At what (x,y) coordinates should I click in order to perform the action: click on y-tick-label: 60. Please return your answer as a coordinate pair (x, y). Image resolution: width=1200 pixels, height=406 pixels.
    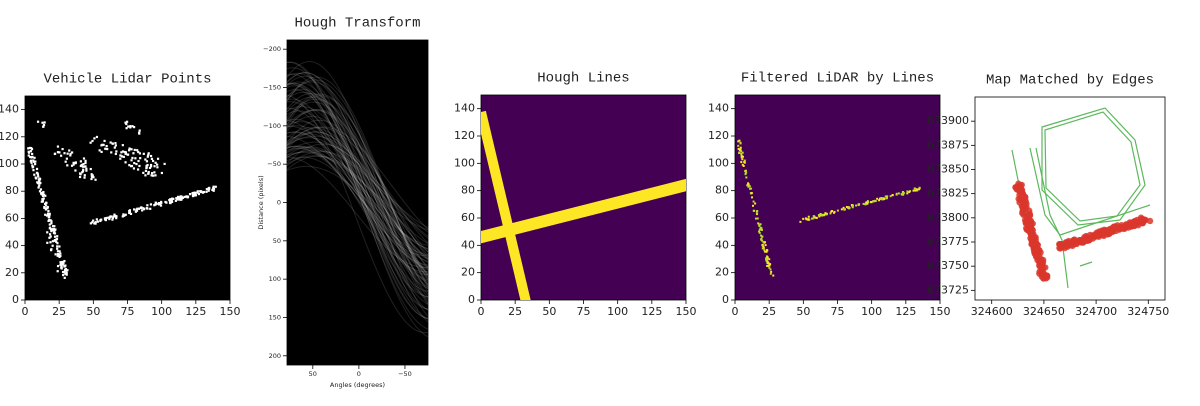
    Looking at the image, I should click on (722, 217).